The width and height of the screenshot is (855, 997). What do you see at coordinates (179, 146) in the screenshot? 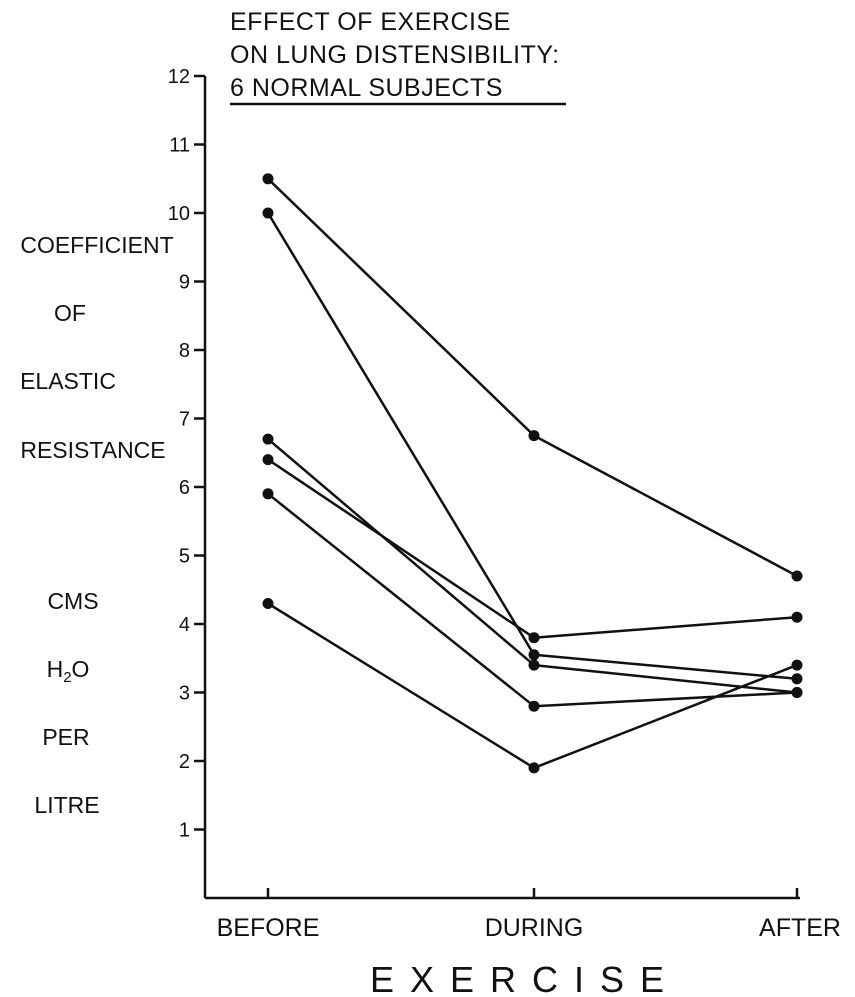
I see `y-tick-label: 11` at bounding box center [179, 146].